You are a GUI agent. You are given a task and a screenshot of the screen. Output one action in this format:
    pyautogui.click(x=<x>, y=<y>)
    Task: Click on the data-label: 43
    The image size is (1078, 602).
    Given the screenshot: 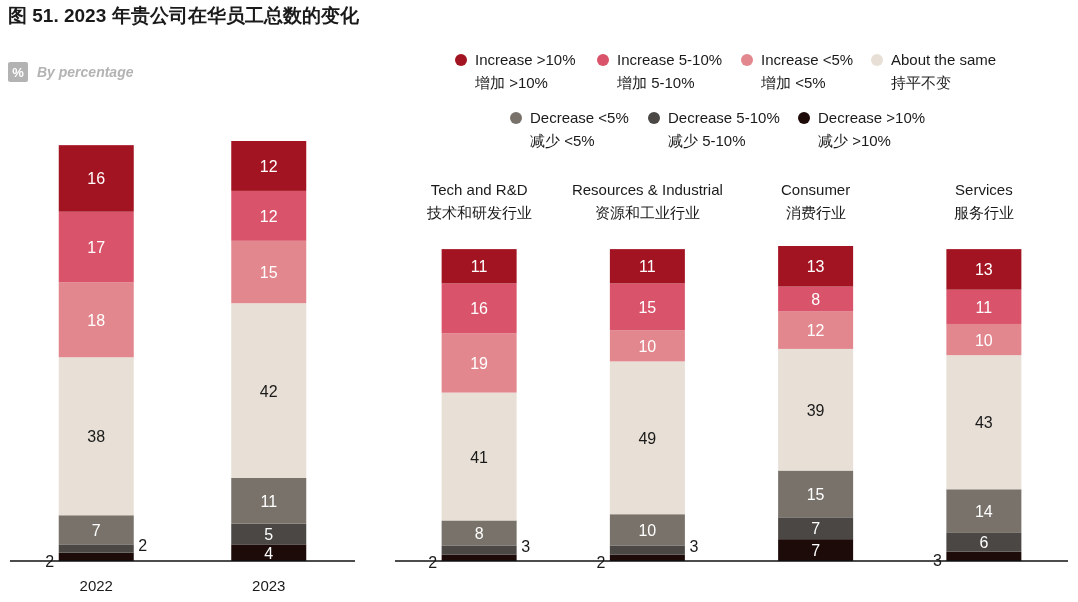 What is the action you would take?
    pyautogui.click(x=983, y=423)
    